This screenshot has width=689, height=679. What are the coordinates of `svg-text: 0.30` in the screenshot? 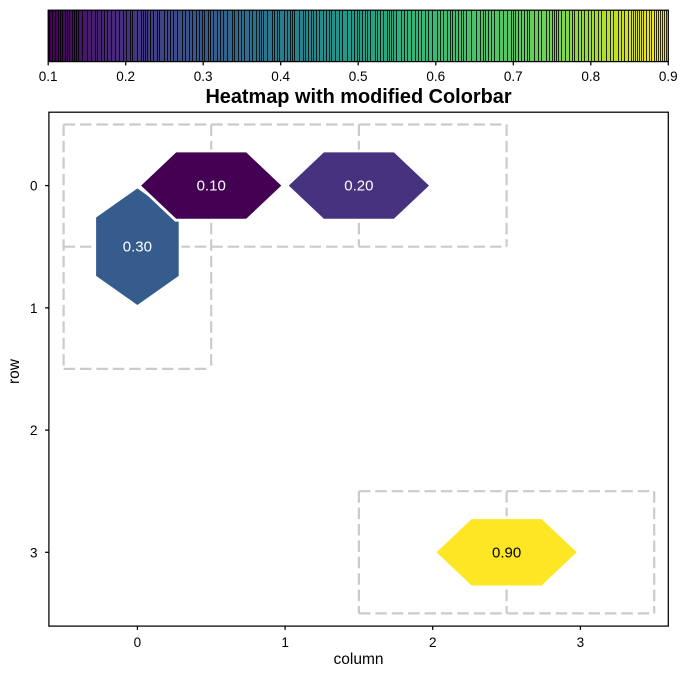 It's located at (137, 247).